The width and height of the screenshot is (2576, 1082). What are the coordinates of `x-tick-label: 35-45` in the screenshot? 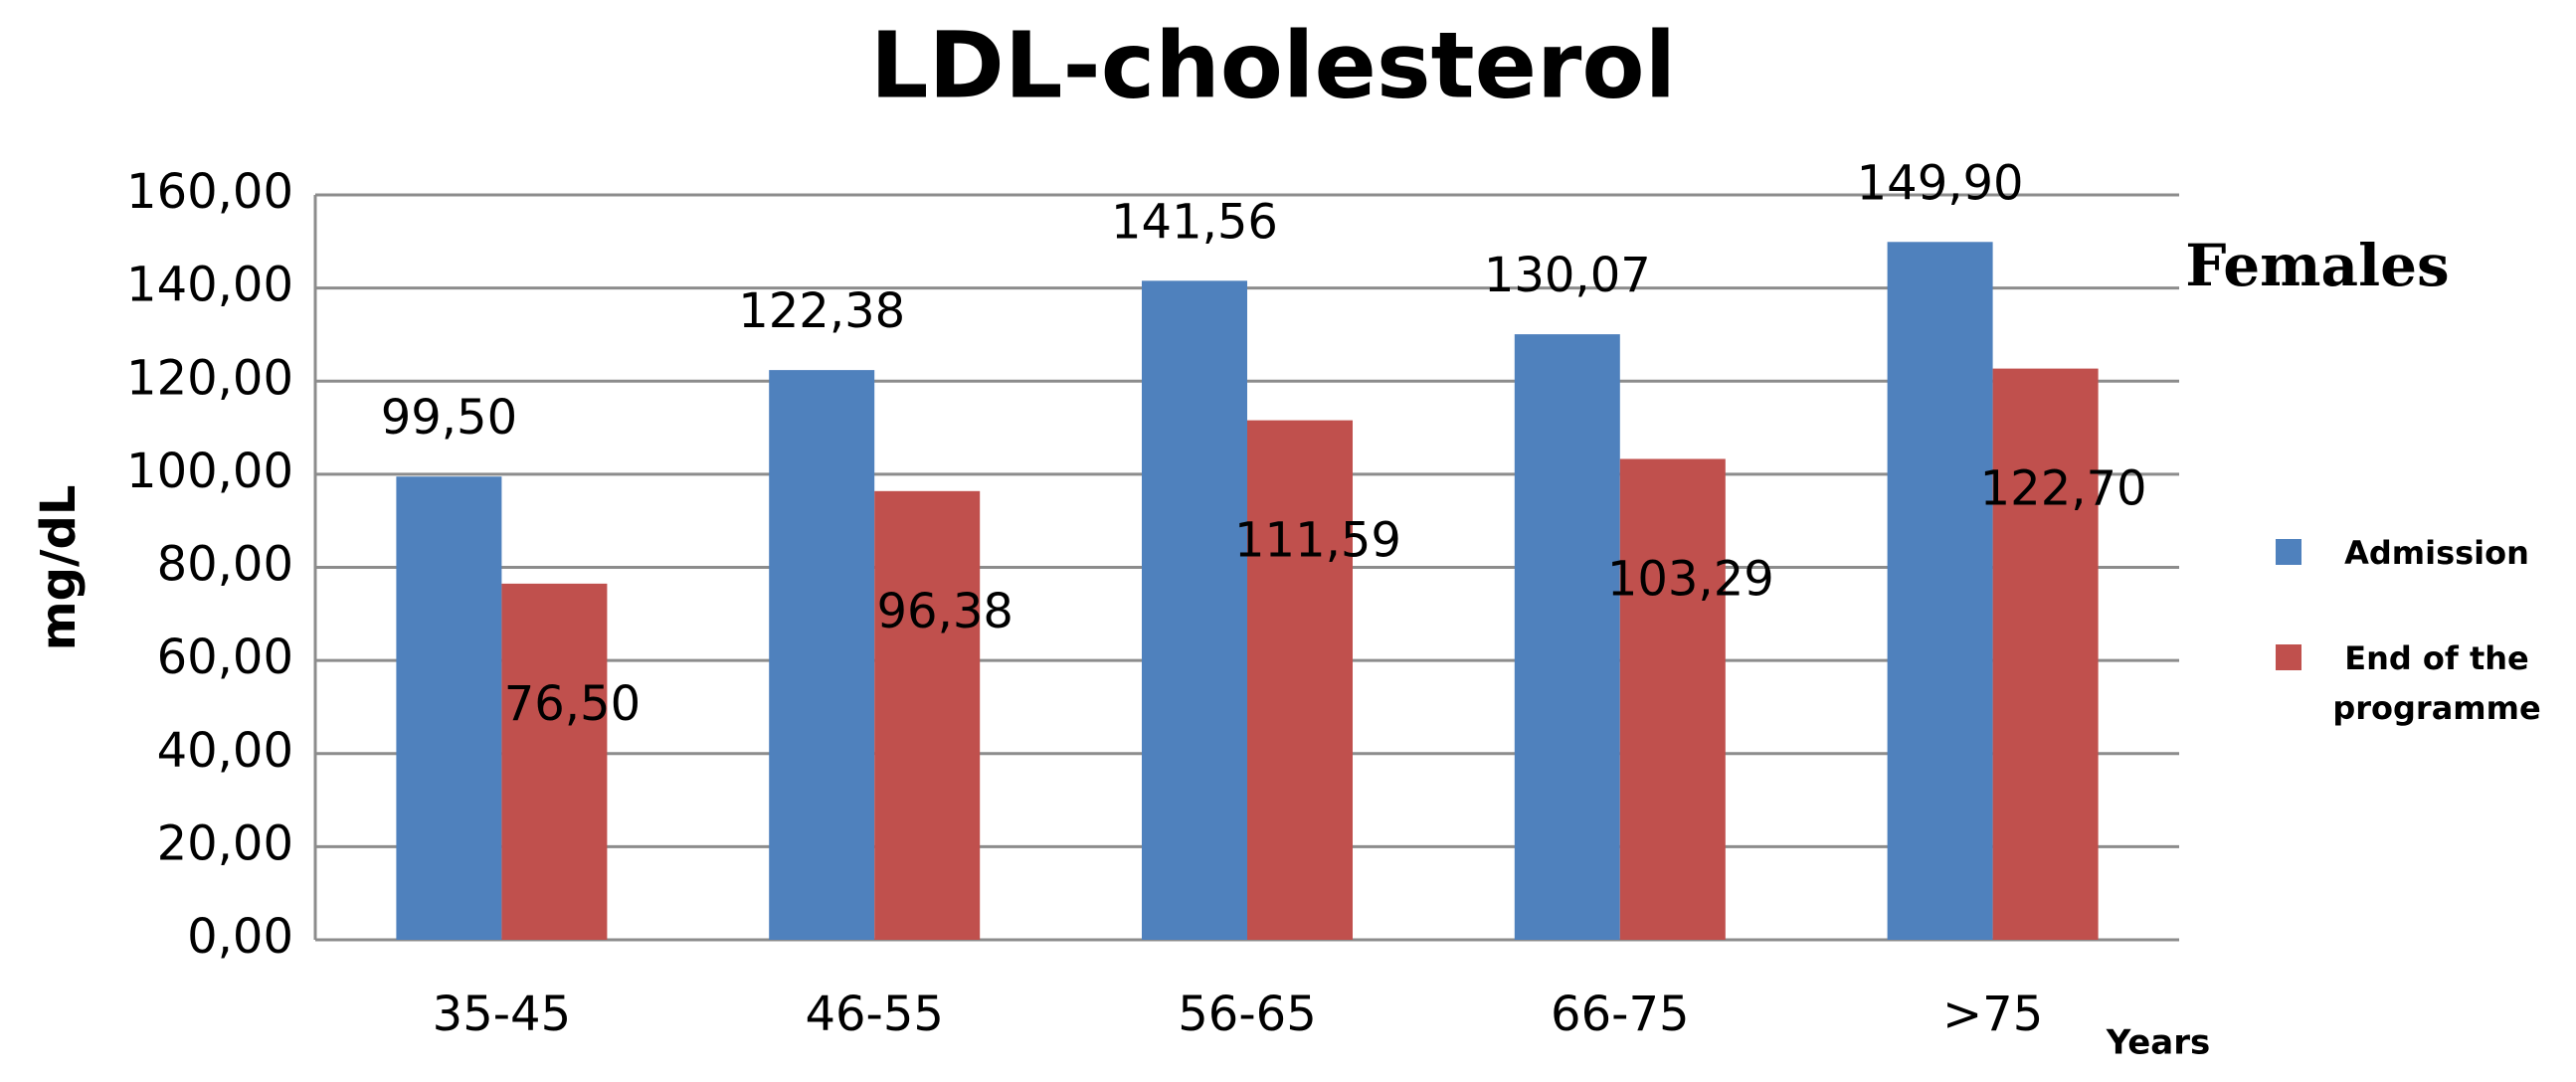 It's located at (502, 1015).